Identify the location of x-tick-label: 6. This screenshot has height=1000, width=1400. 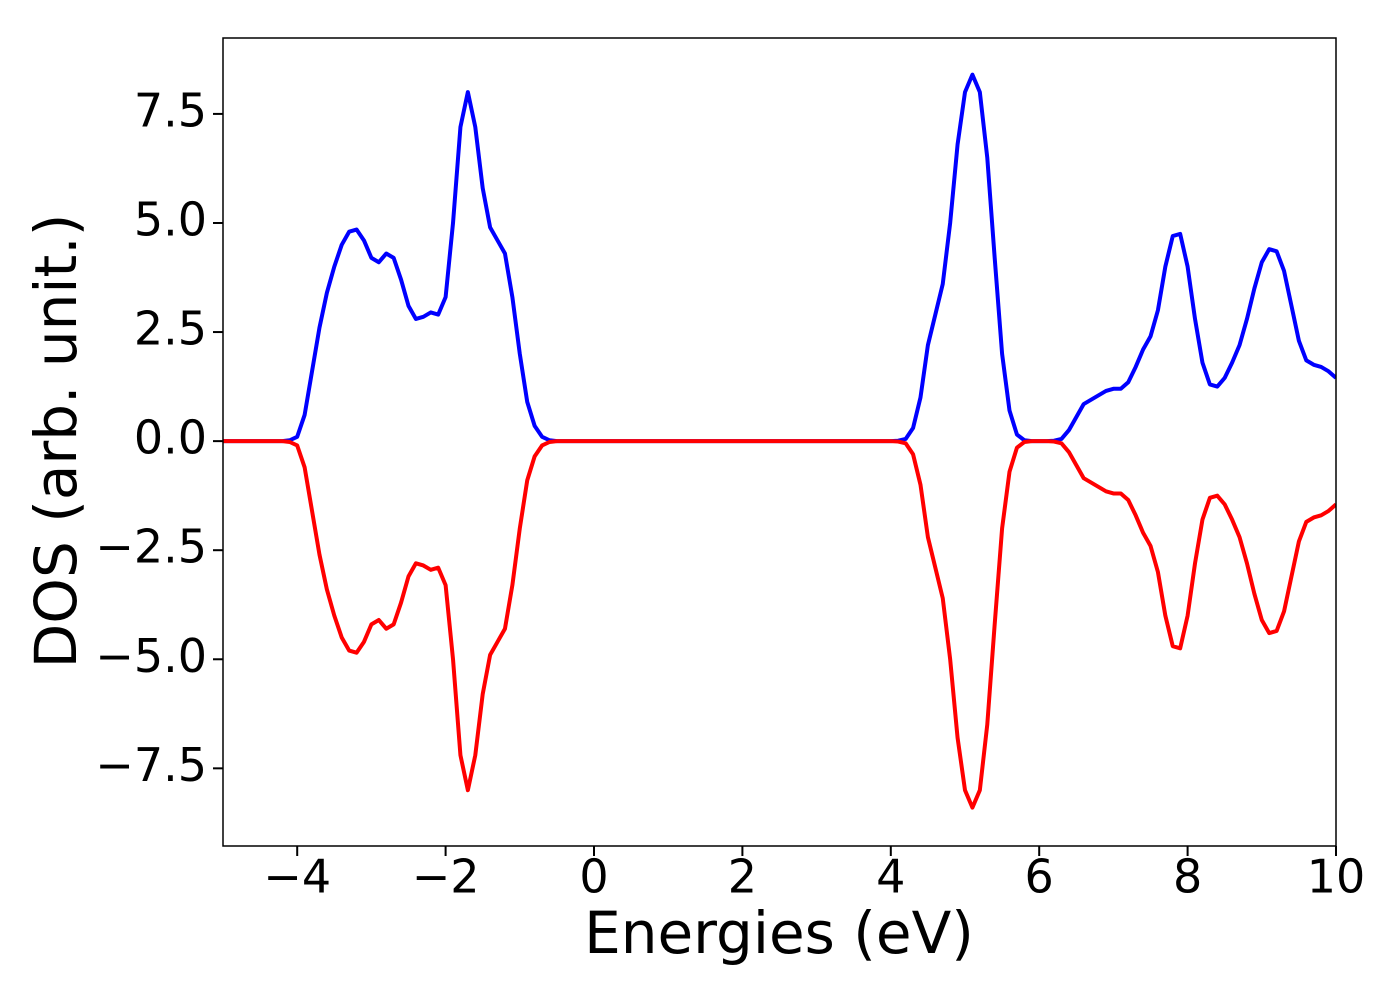
(1039, 877).